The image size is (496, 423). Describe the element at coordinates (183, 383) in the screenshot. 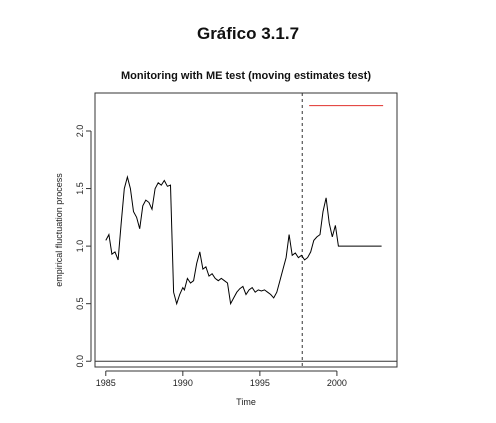

I see `x-tick-label: 1990` at that location.